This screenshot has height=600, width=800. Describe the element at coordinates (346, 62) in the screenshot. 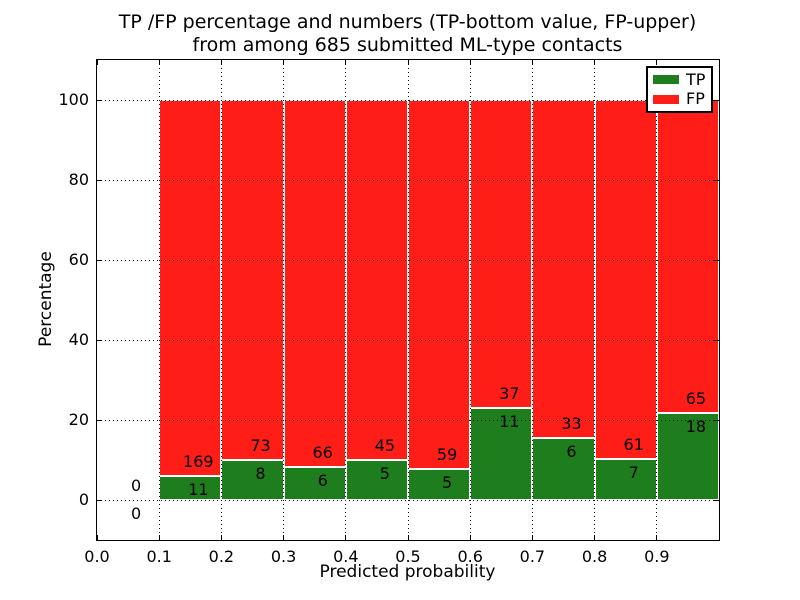

I see `x-tick-top-0.4` at that location.